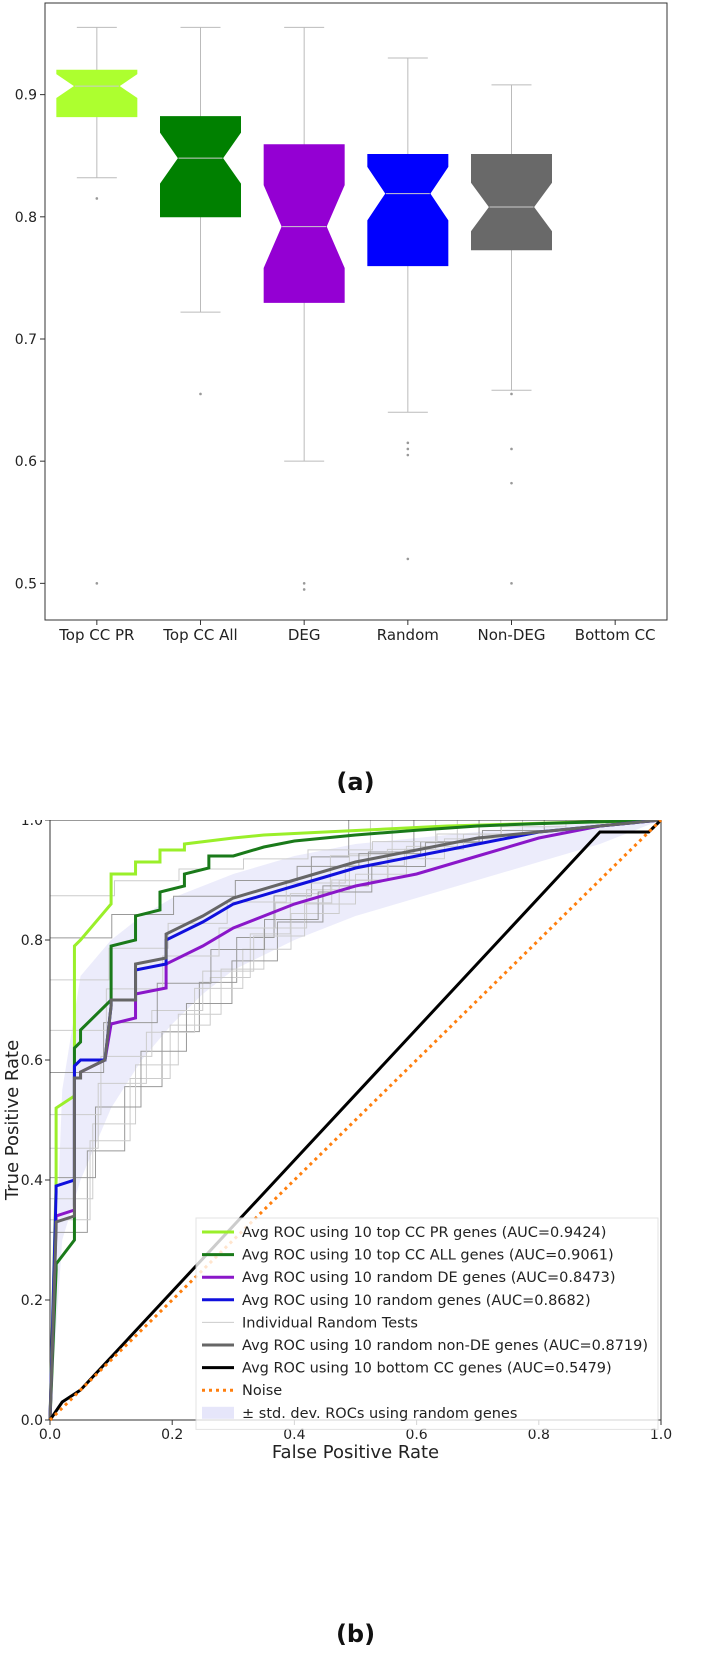  I want to click on y-tick-label: 0.7, so click(26, 340).